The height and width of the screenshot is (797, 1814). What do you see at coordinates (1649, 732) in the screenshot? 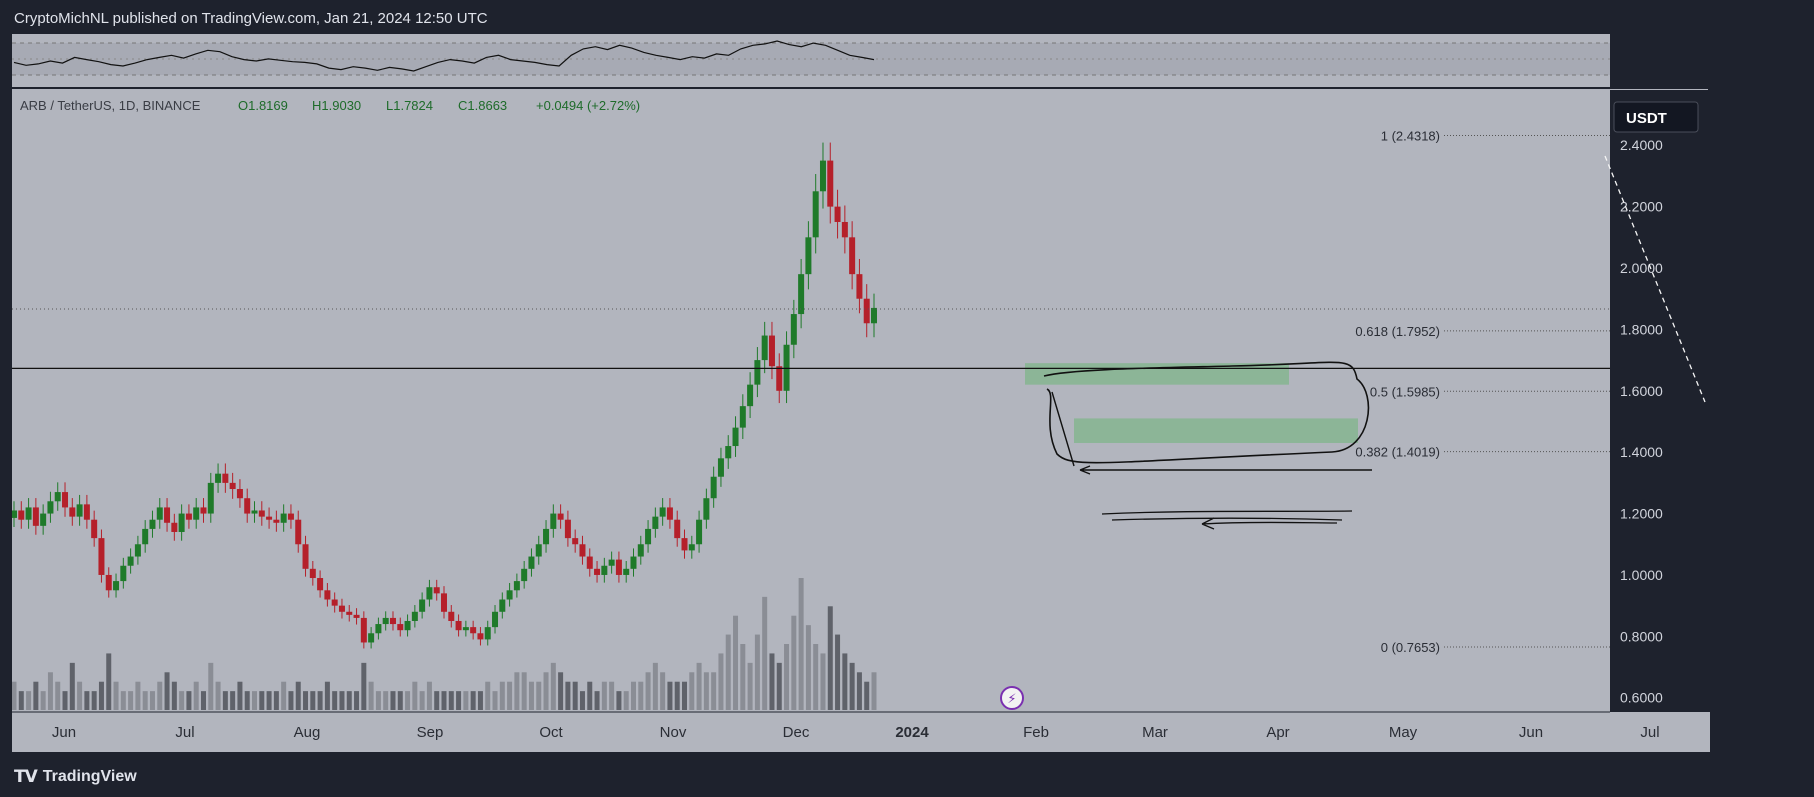
I see `time-tick-label: Jul` at bounding box center [1649, 732].